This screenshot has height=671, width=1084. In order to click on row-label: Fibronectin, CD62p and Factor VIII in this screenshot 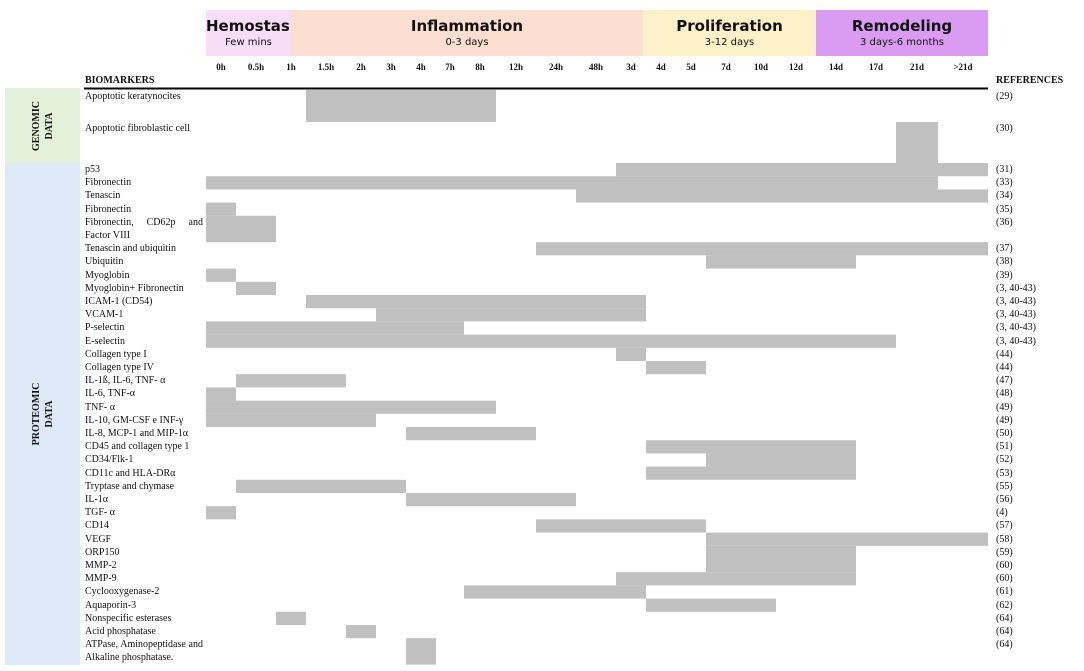, I will do `click(144, 228)`.